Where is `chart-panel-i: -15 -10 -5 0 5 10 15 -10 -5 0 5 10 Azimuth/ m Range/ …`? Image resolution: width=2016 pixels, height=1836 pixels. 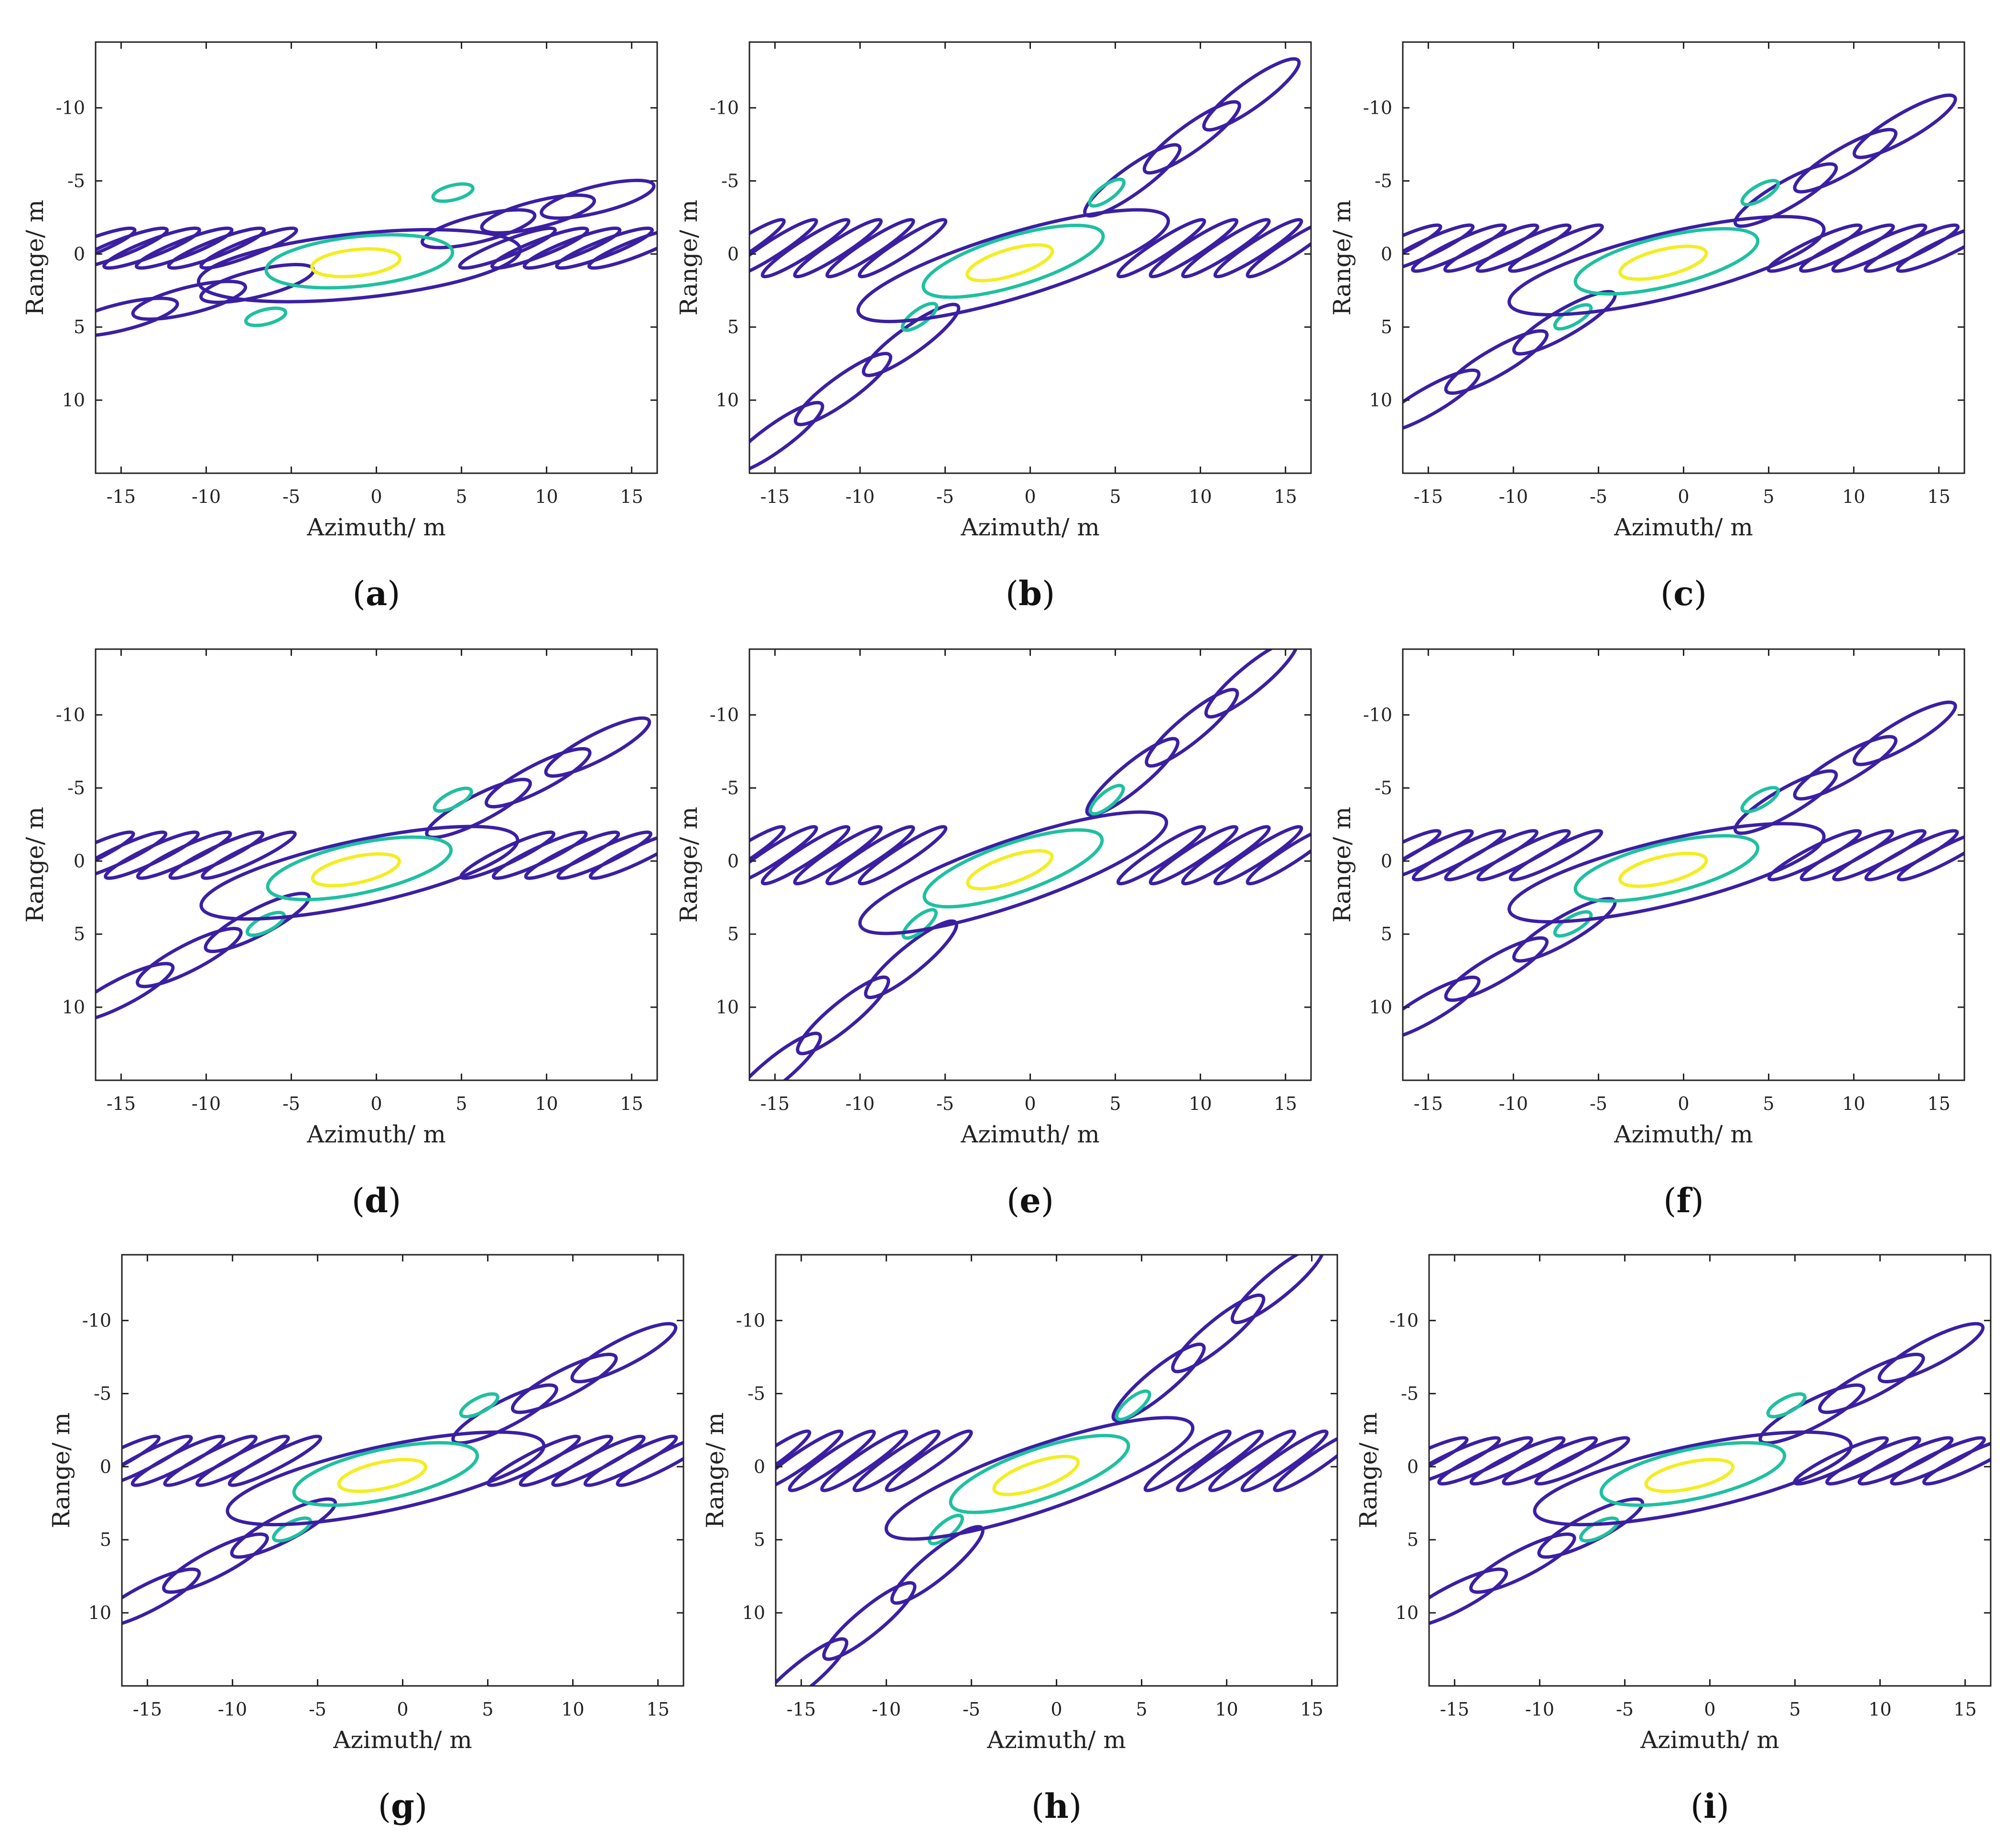 chart-panel-i: -15 -10 -5 0 5 10 15 -10 -5 0 5 10 Azimuth/ m Range/ … is located at coordinates (1673, 1504).